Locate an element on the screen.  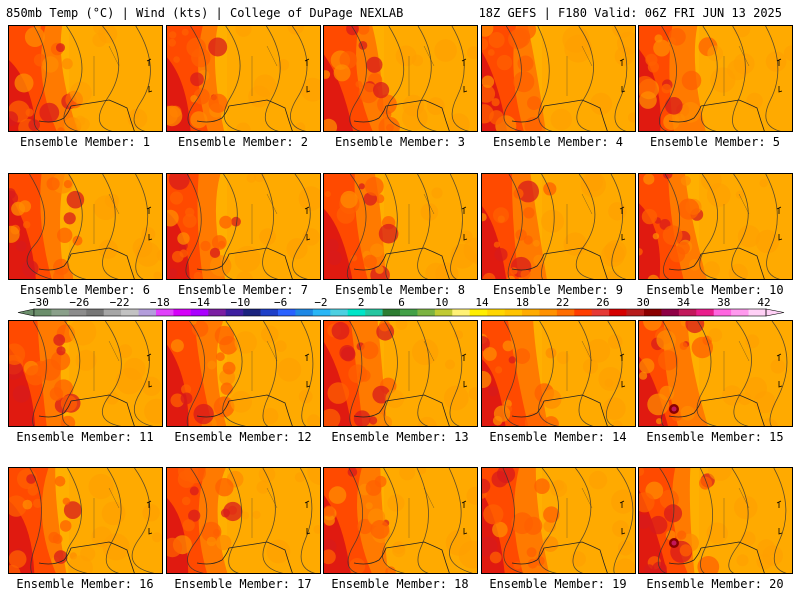
colorbar-tick-label: 26 is located at coordinates (603, 302).